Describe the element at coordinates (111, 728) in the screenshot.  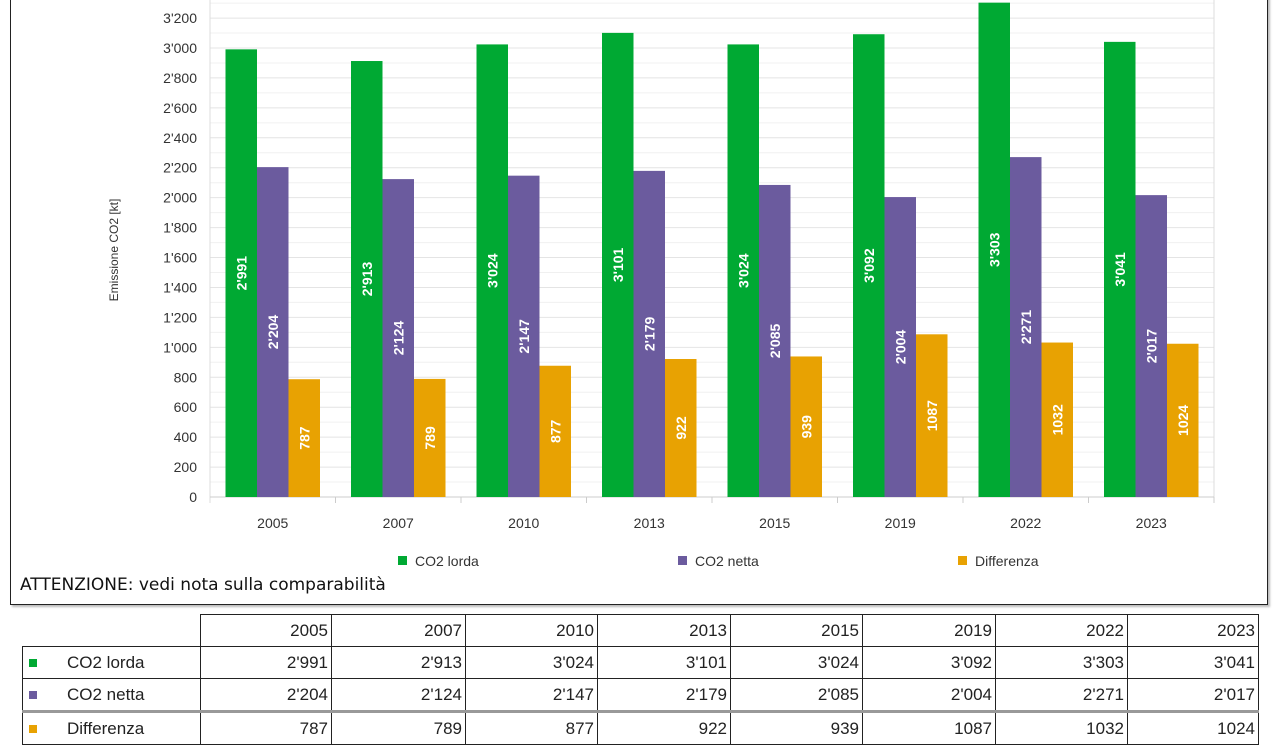
I see `row-label-cell: Differenza` at that location.